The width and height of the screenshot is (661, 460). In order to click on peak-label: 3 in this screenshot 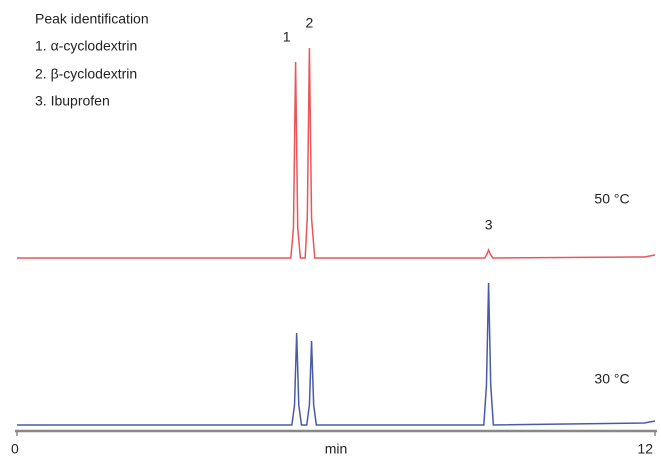, I will do `click(489, 225)`.